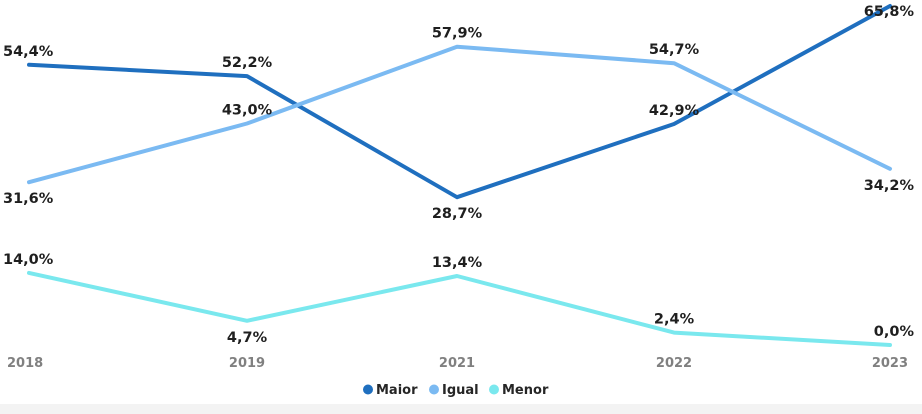  I want to click on data-label-menor-2018: 14,0%, so click(28, 260).